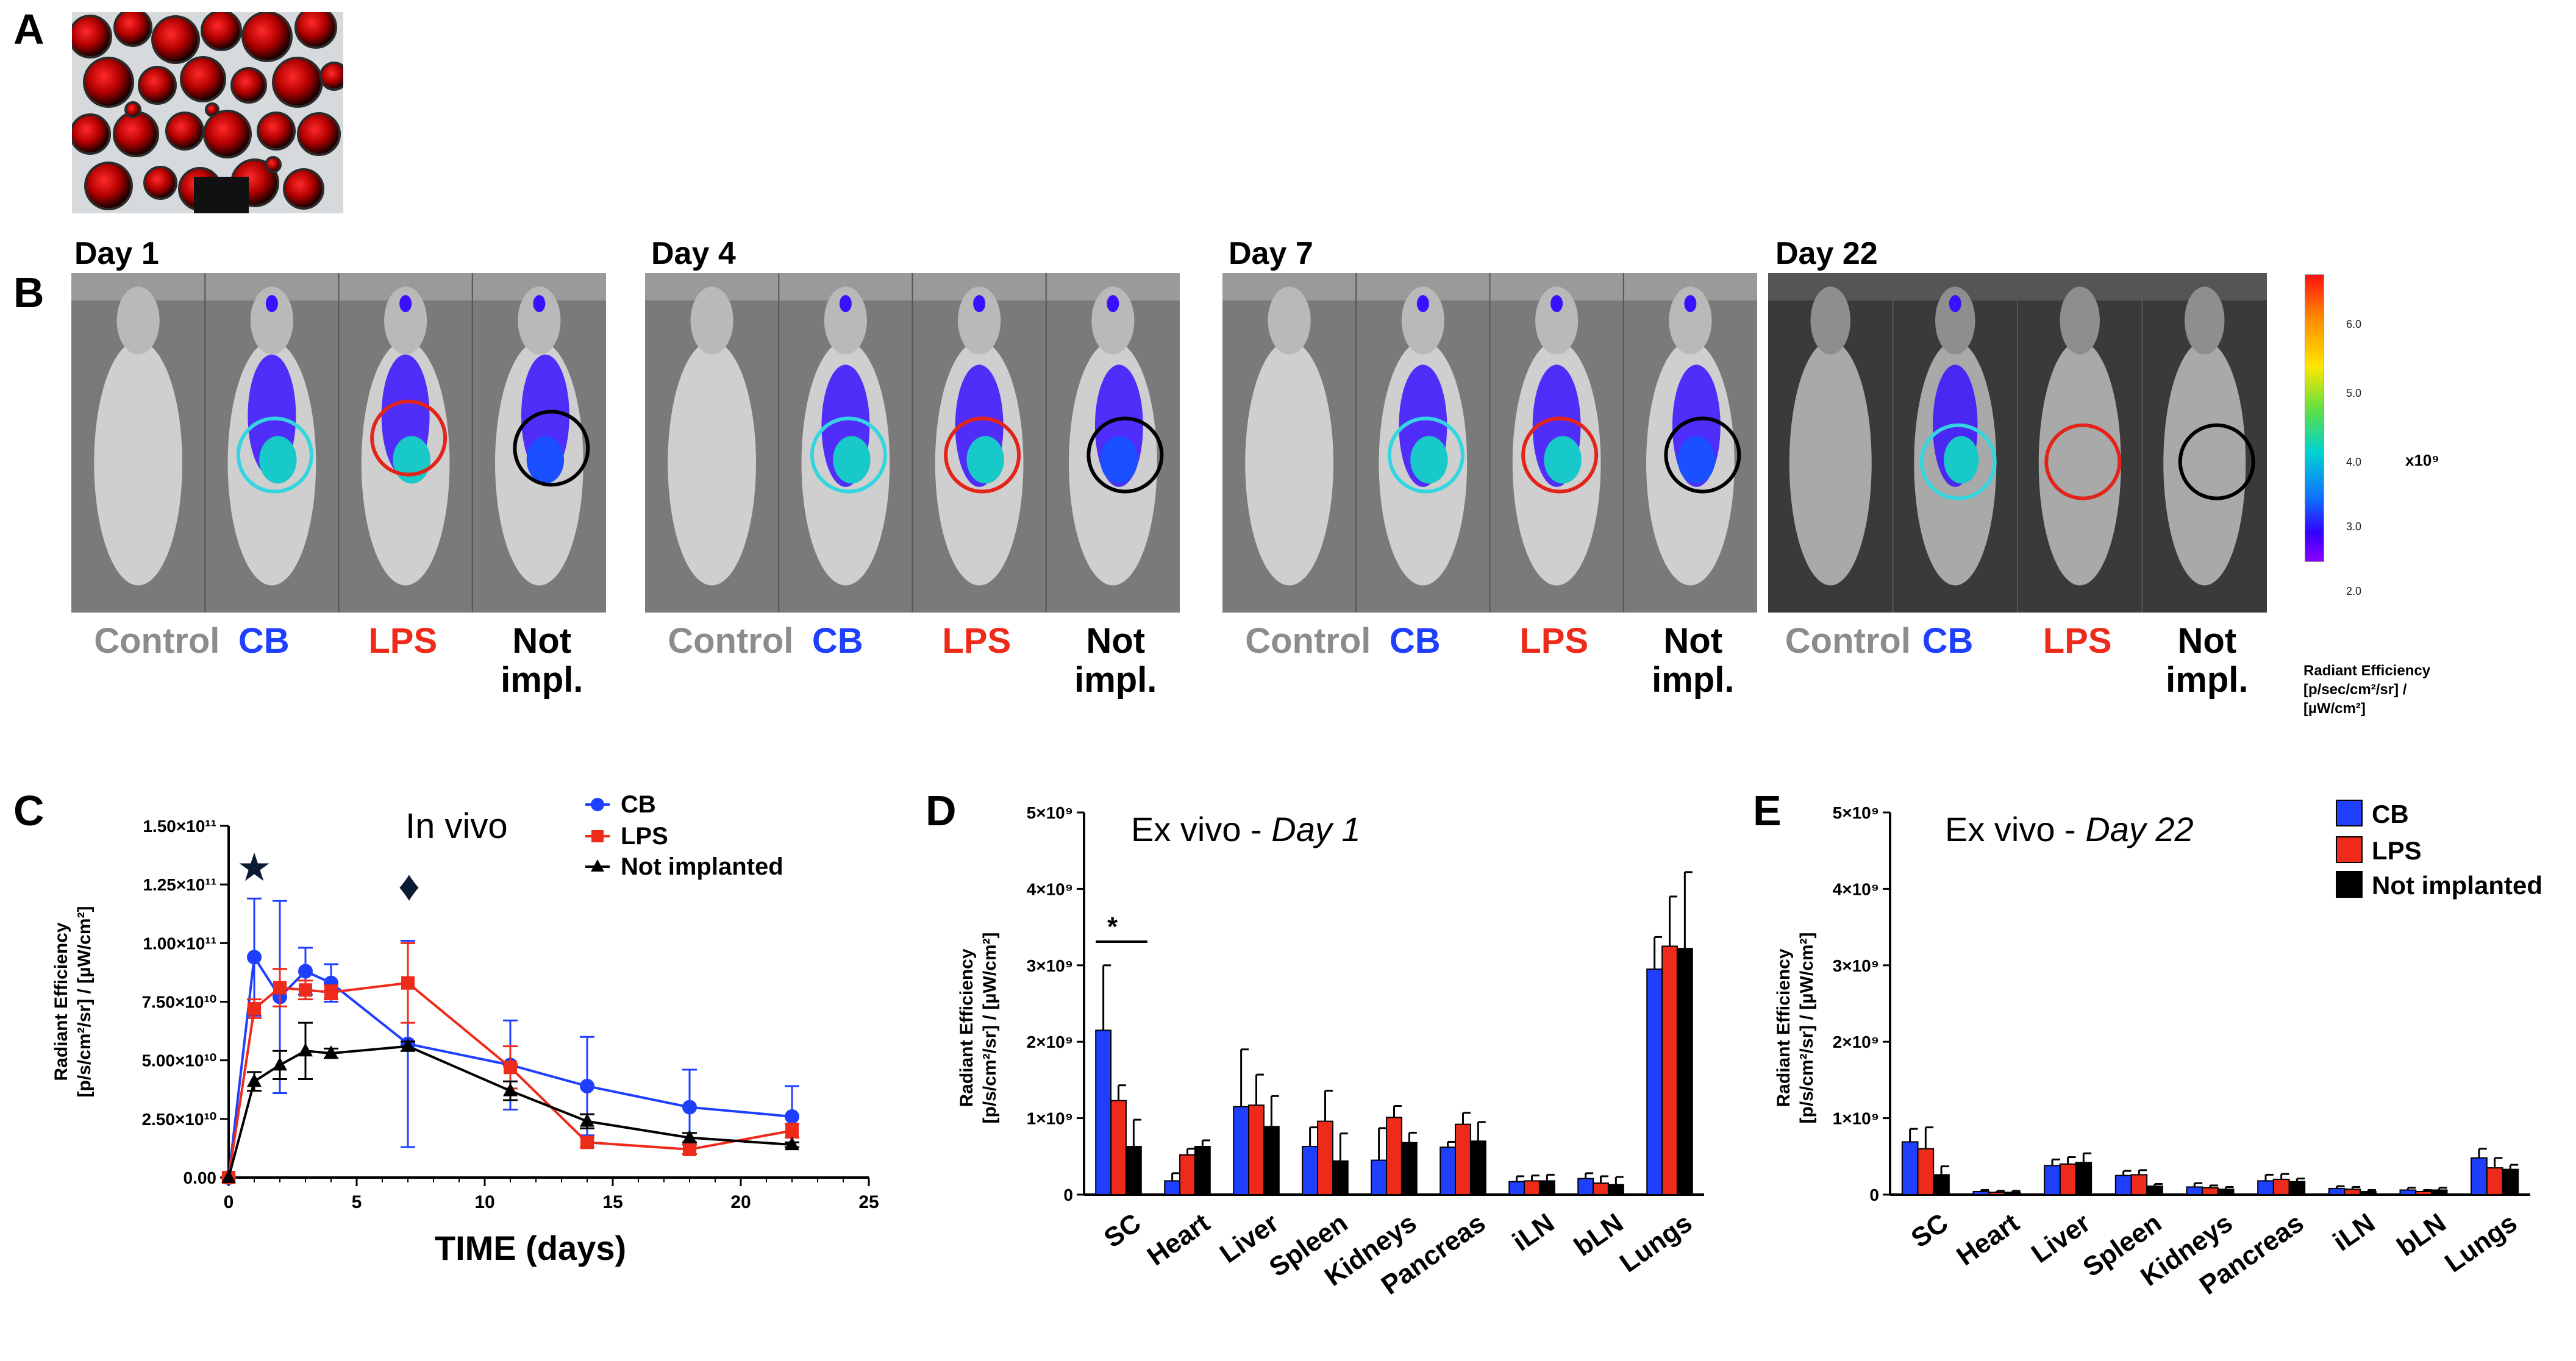  I want to click on ivis-photo-drawing, so click(2018, 443).